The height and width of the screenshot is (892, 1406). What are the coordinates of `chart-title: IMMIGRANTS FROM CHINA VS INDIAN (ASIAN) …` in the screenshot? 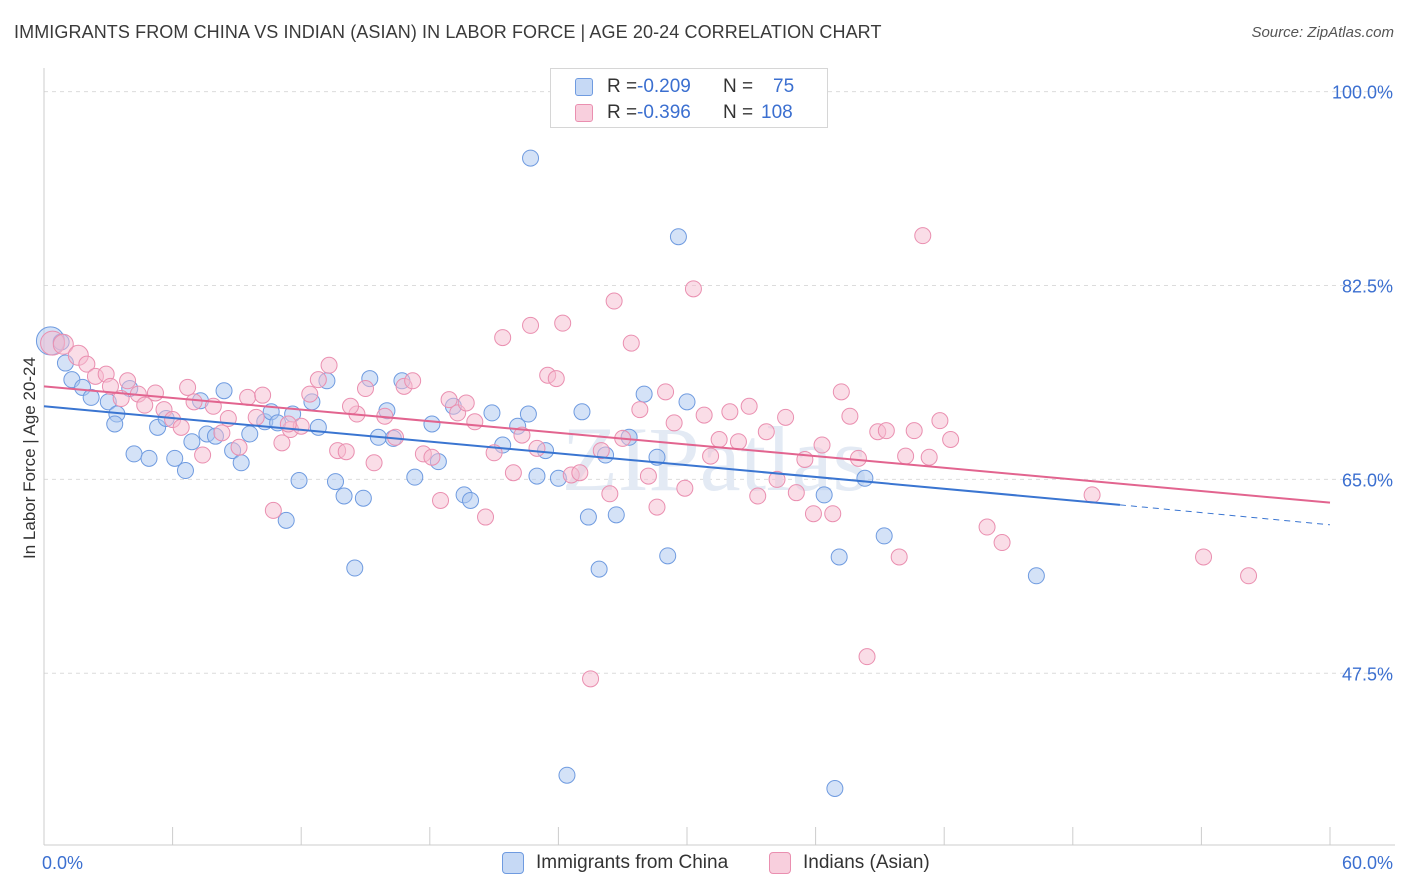 It's located at (448, 32).